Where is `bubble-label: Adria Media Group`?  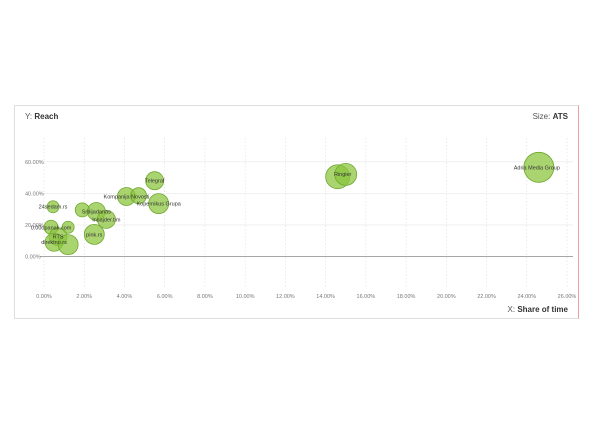
bubble-label: Adria Media Group is located at coordinates (537, 168).